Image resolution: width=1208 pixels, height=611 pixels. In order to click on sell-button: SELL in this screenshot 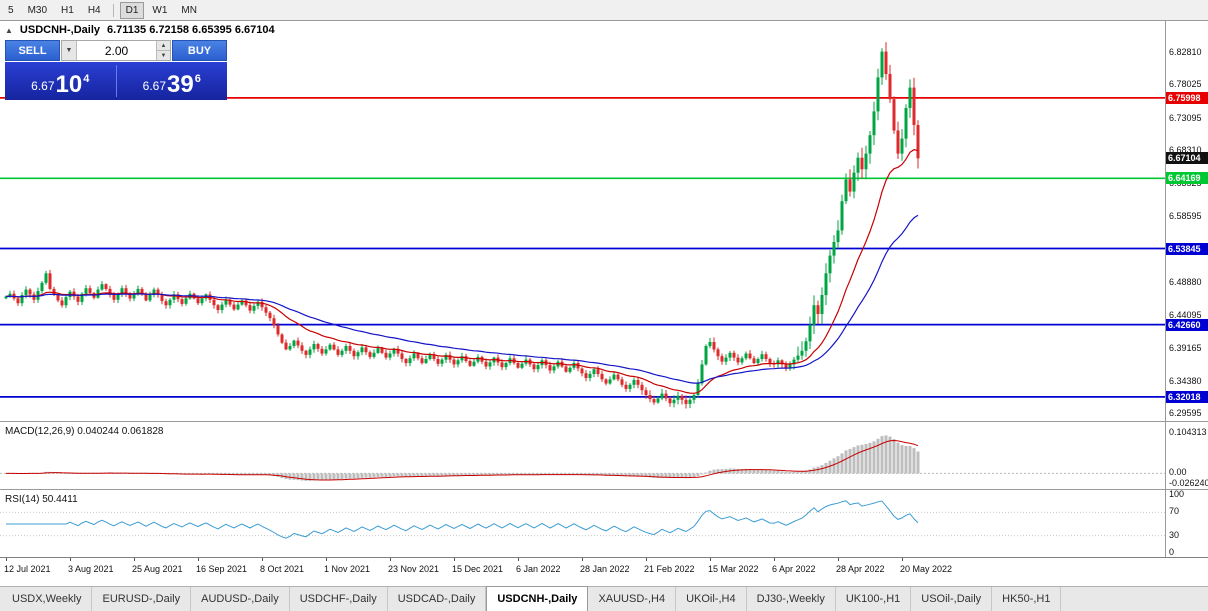, I will do `click(32, 50)`.